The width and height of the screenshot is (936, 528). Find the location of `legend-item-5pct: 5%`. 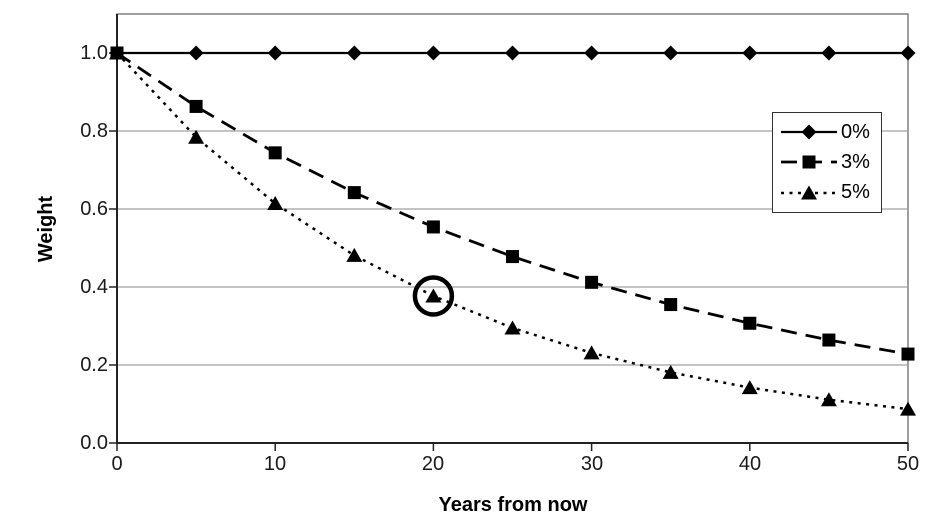

legend-item-5pct: 5% is located at coordinates (827, 193).